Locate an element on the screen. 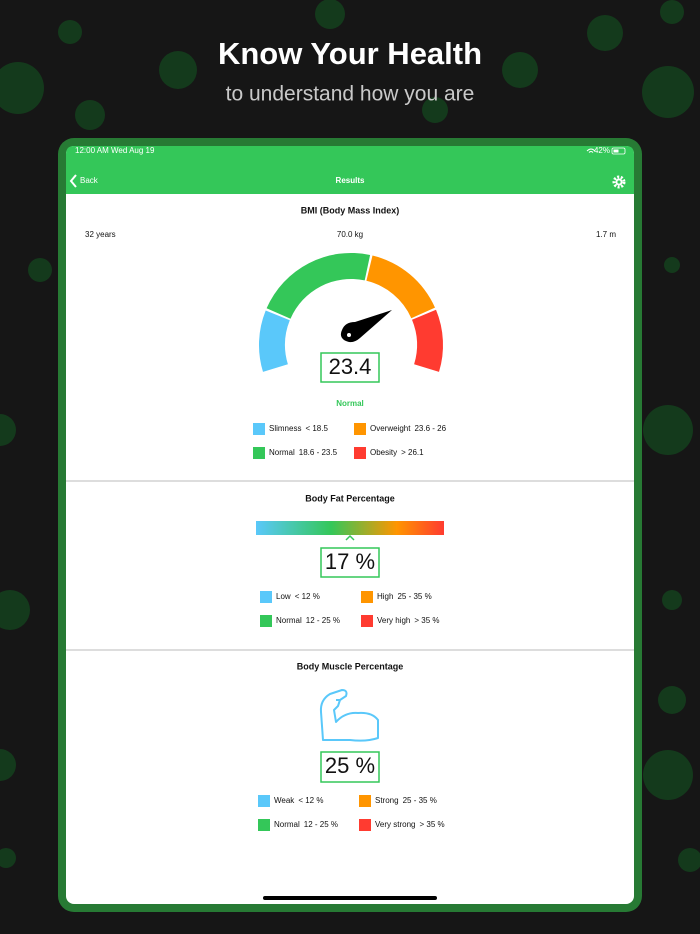 This screenshot has width=700, height=934. bmi-value: 23.4 is located at coordinates (350, 366).